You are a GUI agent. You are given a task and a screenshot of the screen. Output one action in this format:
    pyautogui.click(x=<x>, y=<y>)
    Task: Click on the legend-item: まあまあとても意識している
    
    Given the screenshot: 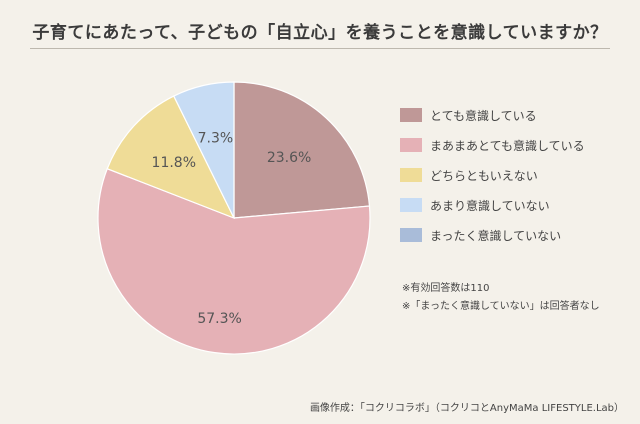 What is the action you would take?
    pyautogui.click(x=492, y=145)
    